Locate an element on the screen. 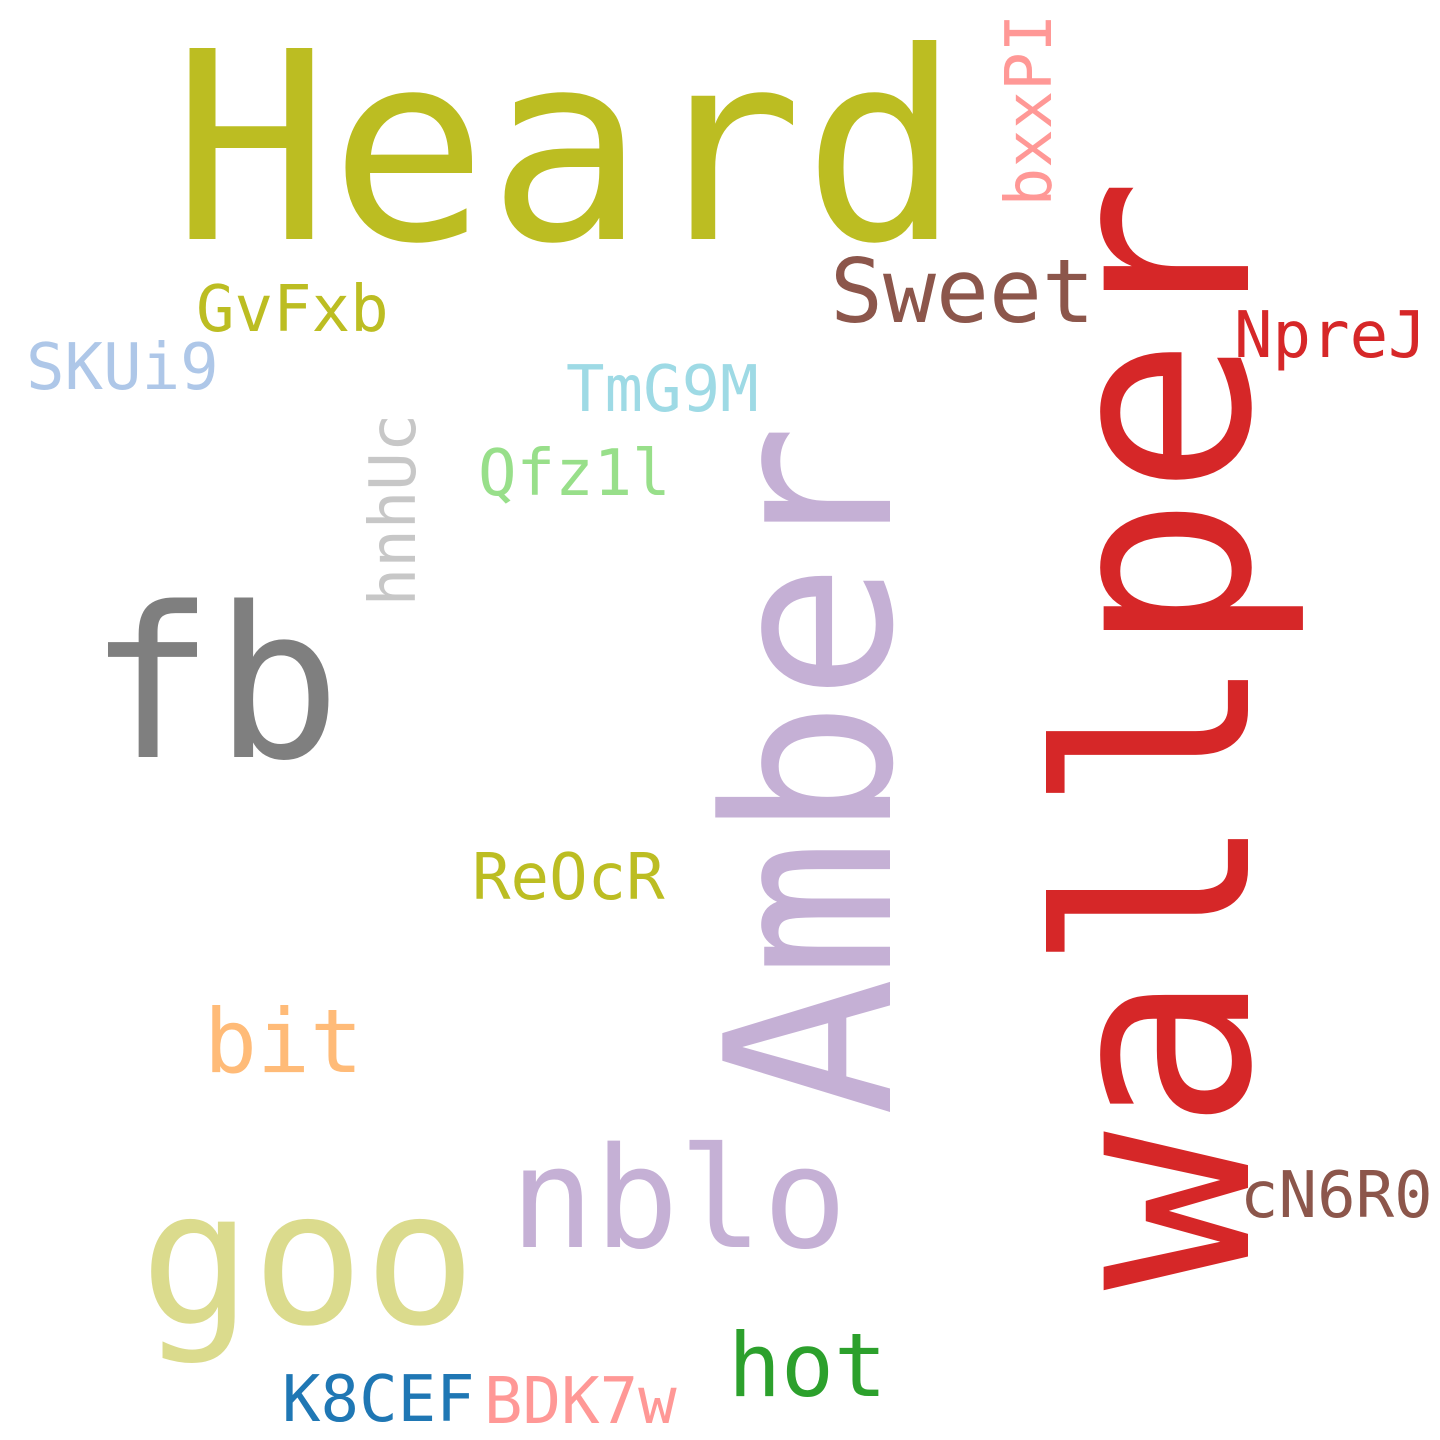 The height and width of the screenshot is (1440, 1440). word-k8cef: K8CEF is located at coordinates (378, 1400).